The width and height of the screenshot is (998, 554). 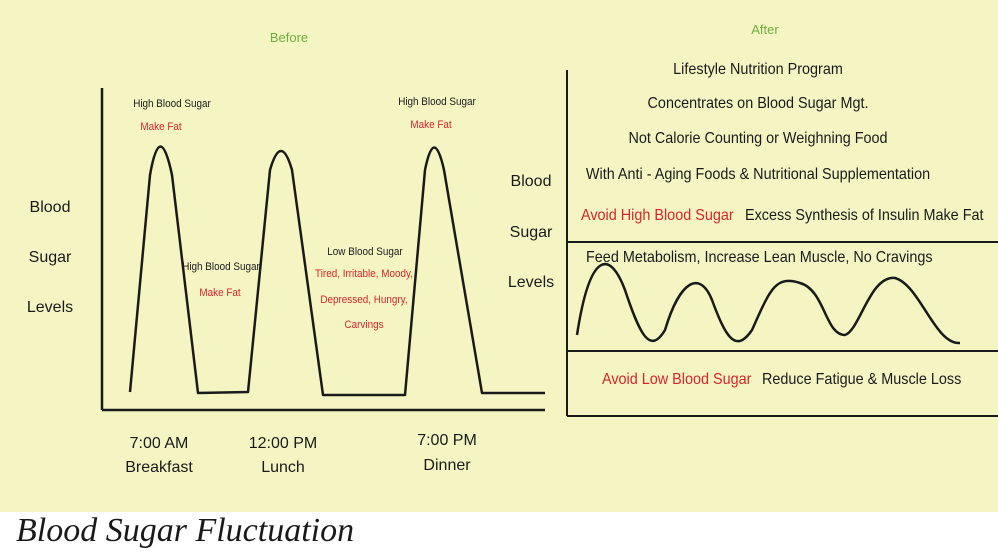 What do you see at coordinates (765, 29) in the screenshot?
I see `after-heading: After` at bounding box center [765, 29].